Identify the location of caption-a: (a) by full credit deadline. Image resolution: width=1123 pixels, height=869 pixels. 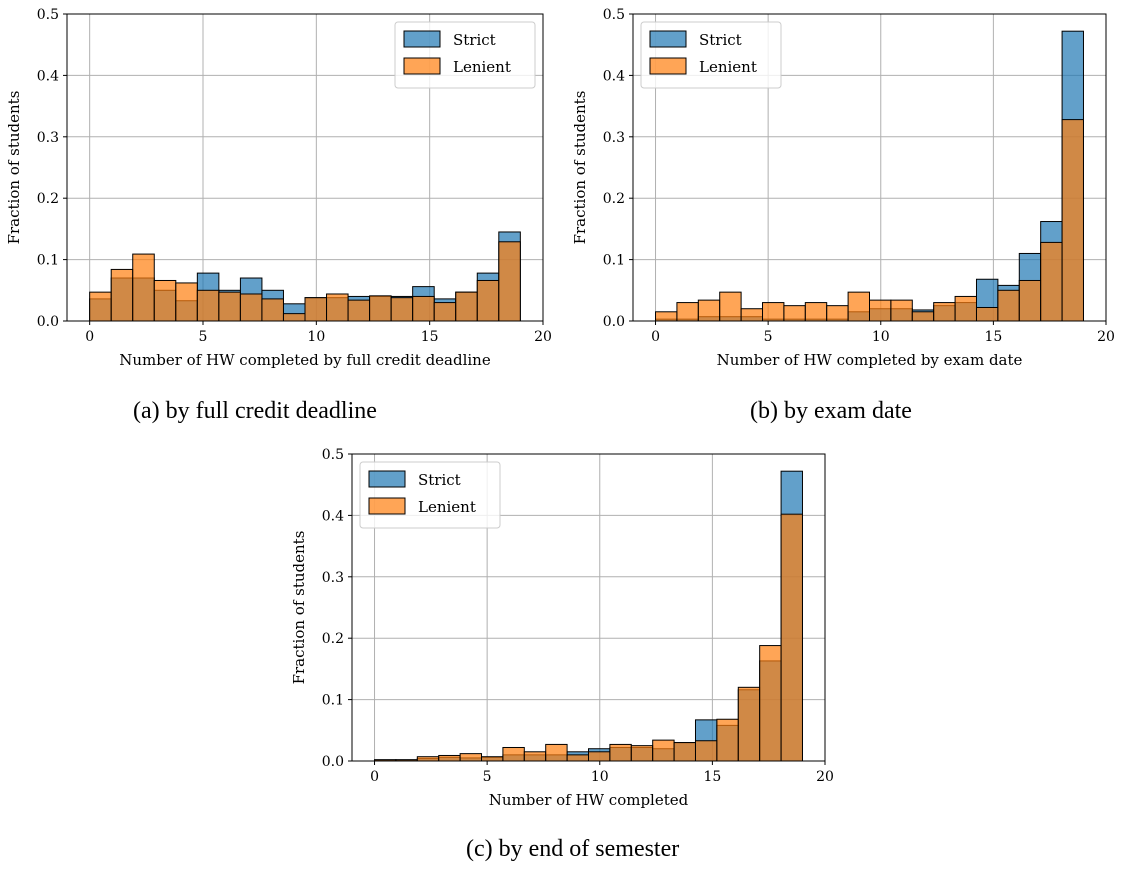
(255, 411).